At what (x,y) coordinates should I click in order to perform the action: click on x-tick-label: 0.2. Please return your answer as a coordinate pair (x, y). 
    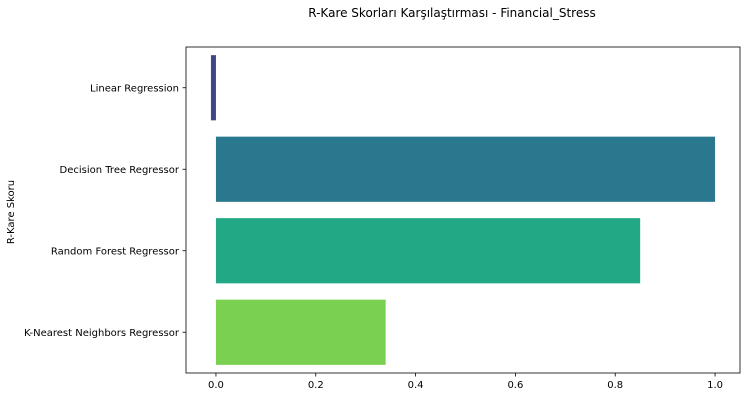
    Looking at the image, I should click on (316, 385).